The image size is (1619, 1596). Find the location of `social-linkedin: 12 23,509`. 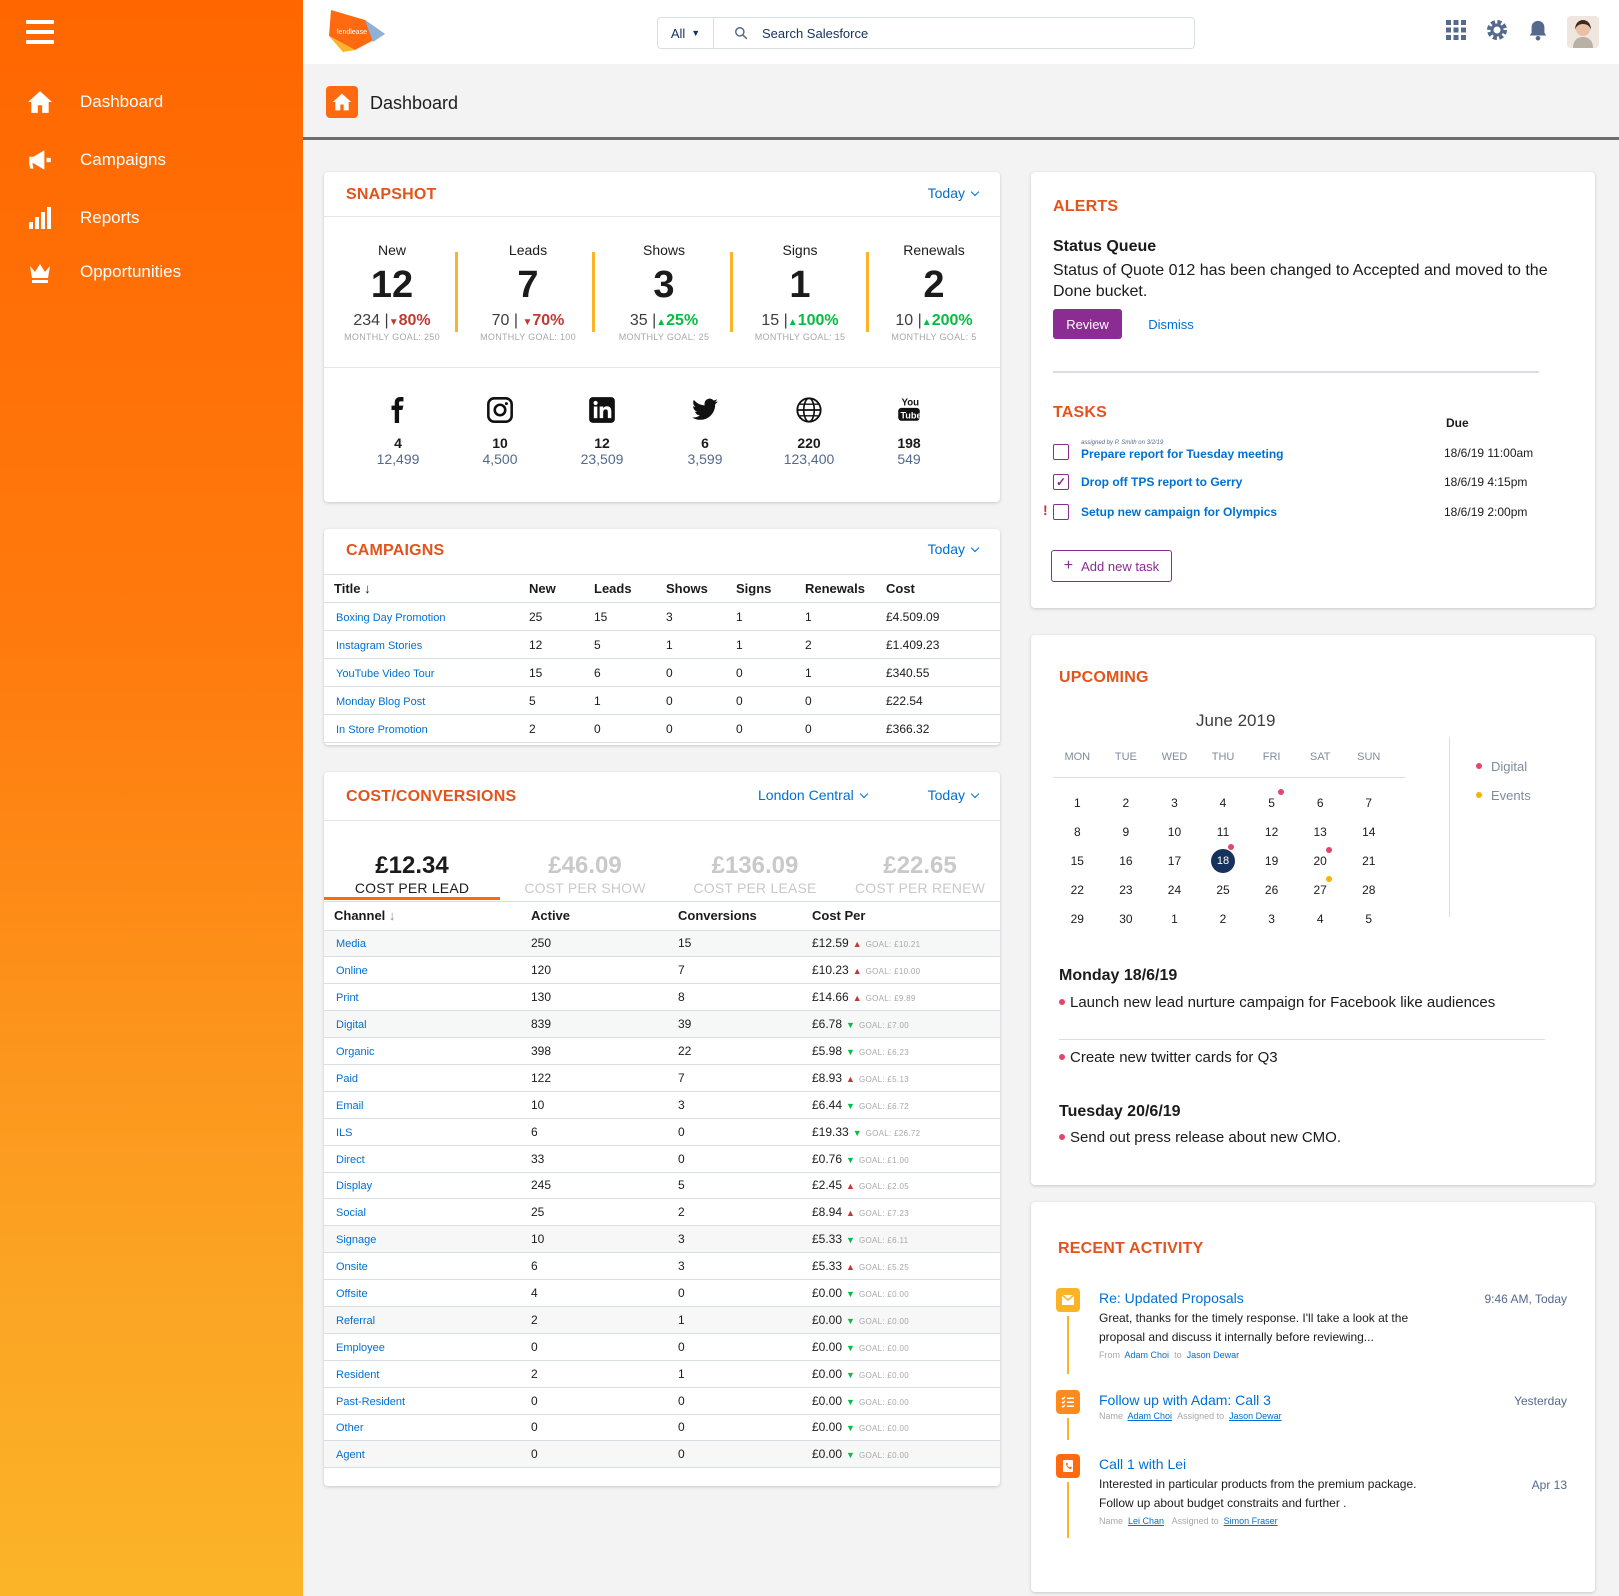

social-linkedin: 12 23,509 is located at coordinates (602, 431).